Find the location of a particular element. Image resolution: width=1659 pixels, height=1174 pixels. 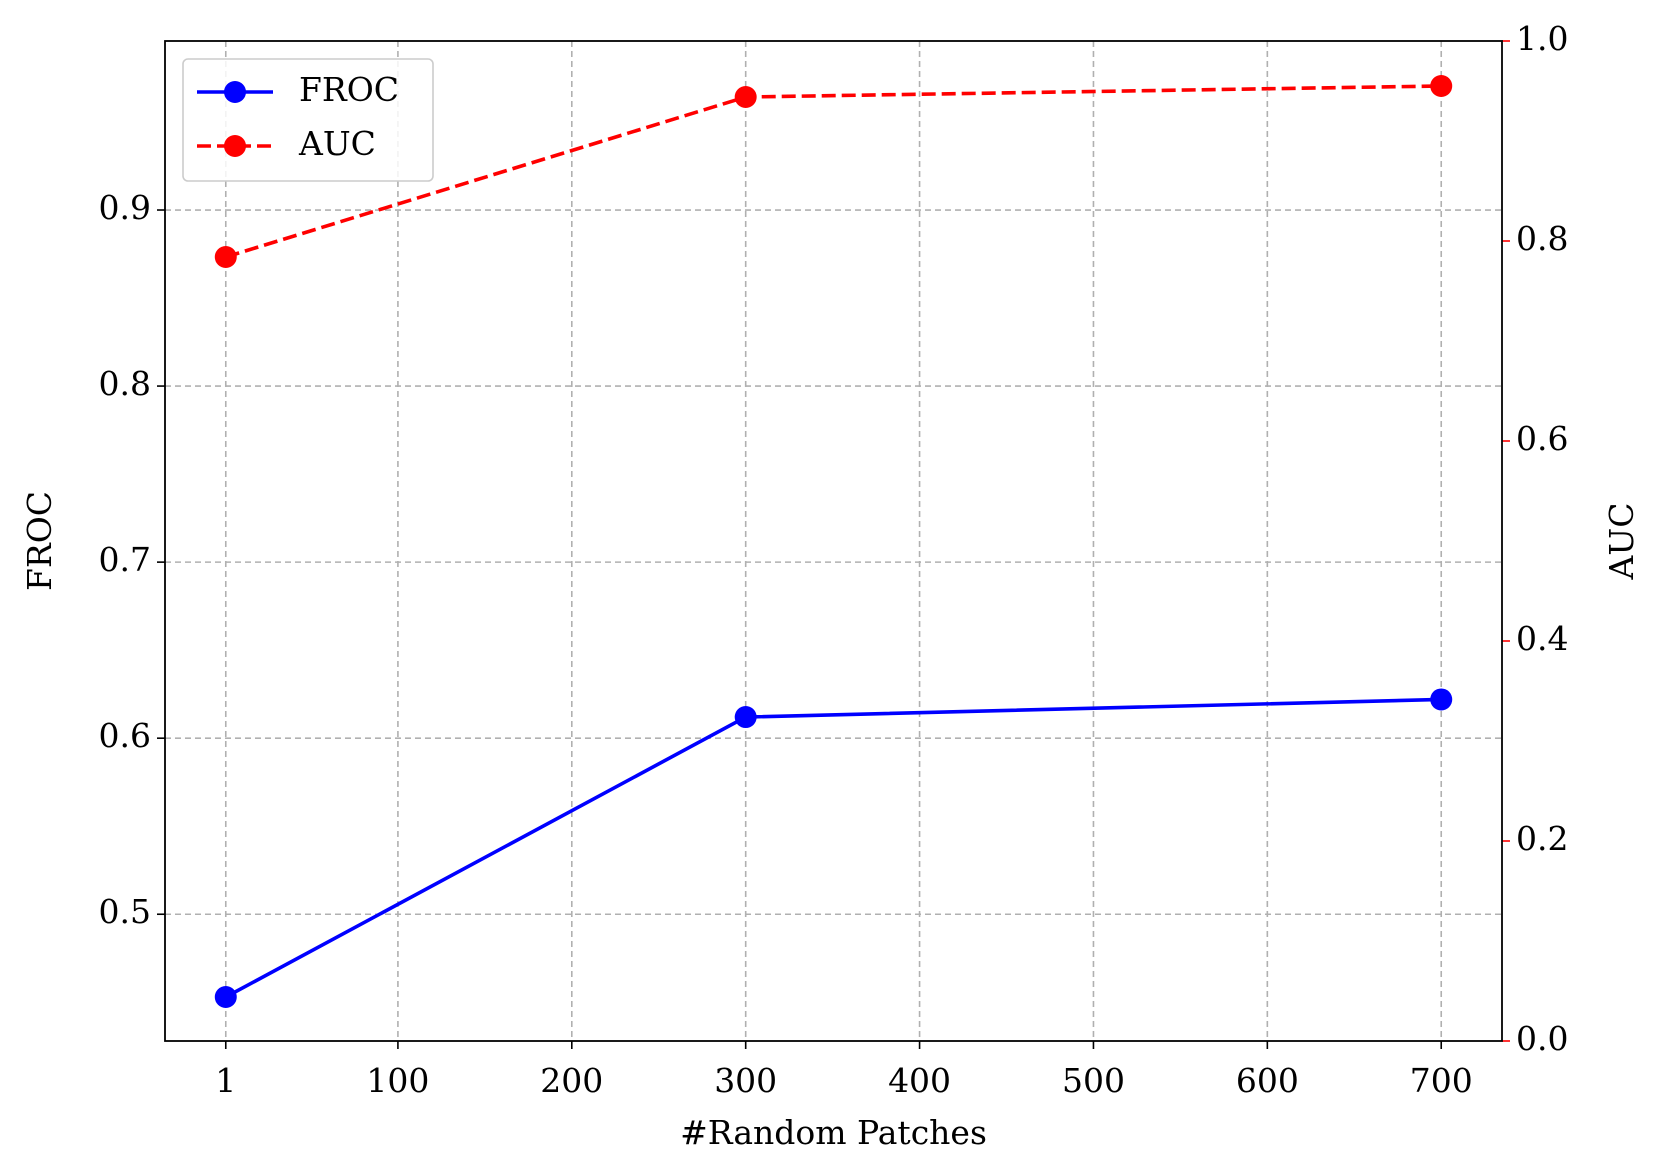

x-tick-label: 500 is located at coordinates (1093, 1080).